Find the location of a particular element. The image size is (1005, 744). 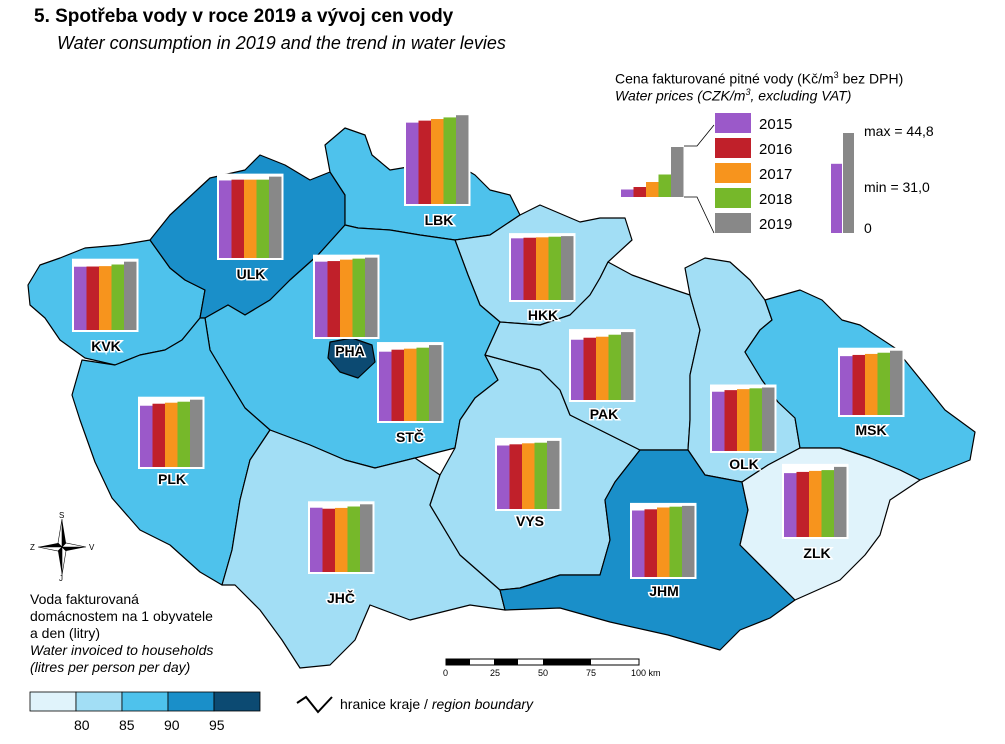

price-bar-pha-2017 is located at coordinates (346, 298).